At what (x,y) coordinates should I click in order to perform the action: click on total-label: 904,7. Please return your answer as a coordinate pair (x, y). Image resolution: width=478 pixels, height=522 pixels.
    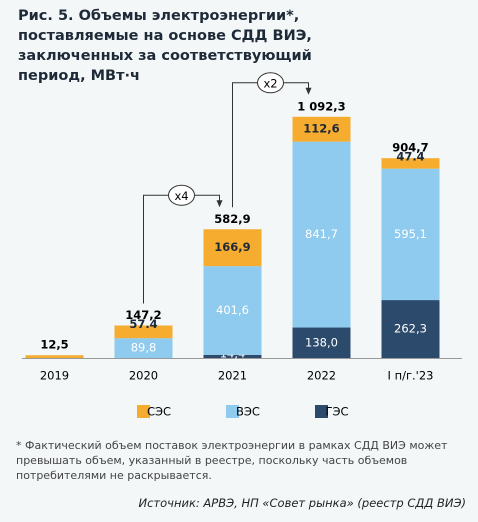
    Looking at the image, I should click on (410, 148).